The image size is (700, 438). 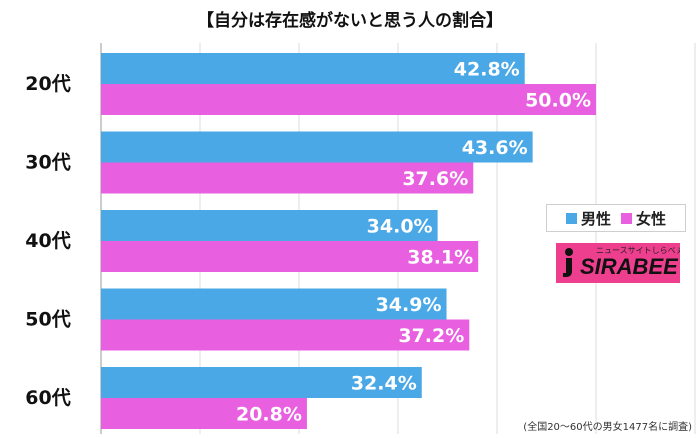 What do you see at coordinates (269, 415) in the screenshot?
I see `data-label: 20.8%` at bounding box center [269, 415].